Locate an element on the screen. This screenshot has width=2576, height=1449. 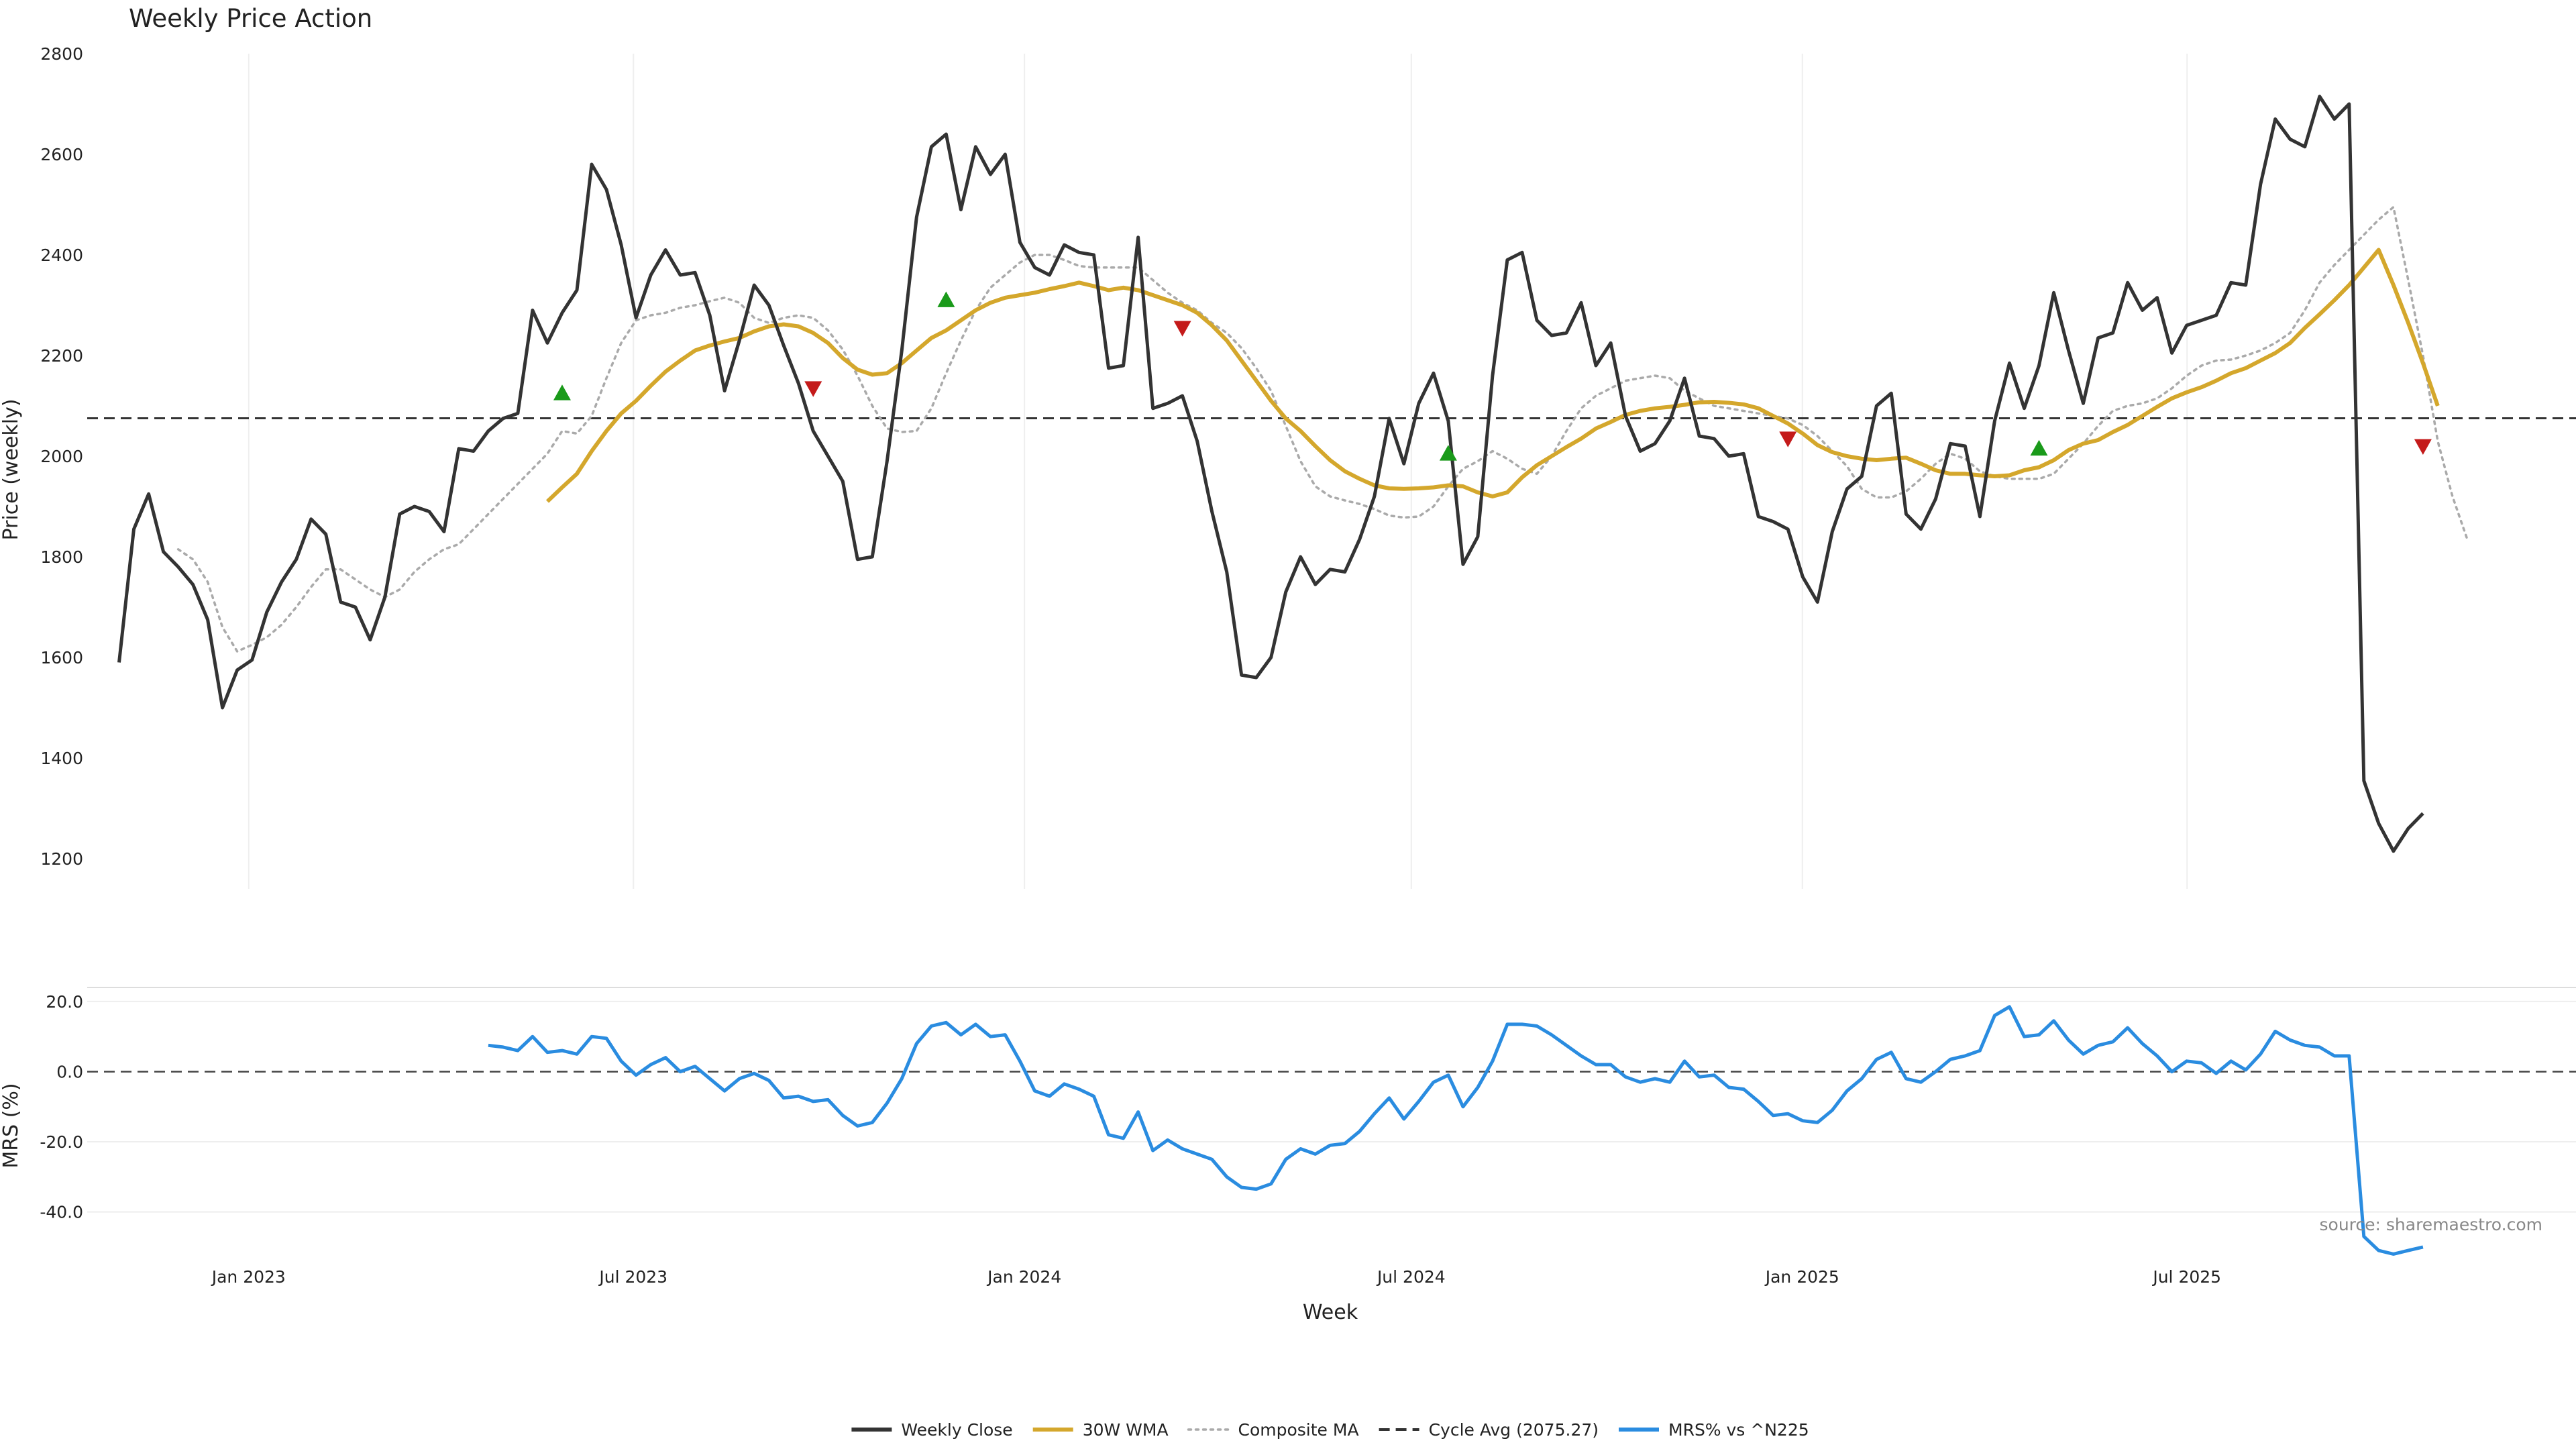
chart-title: Weekly Price Action is located at coordinates (250, 18).